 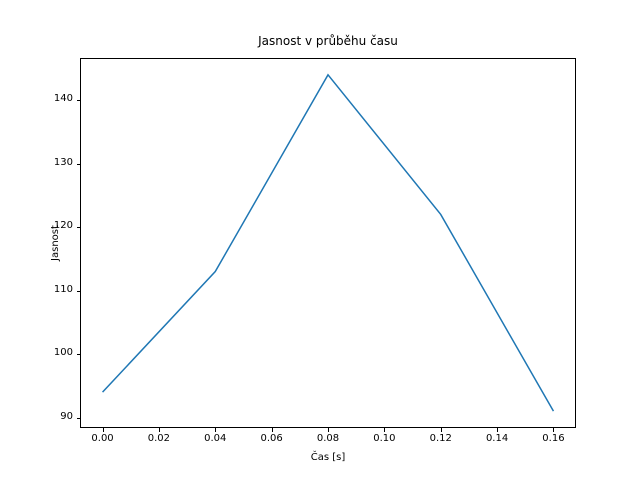 I want to click on x-tick-label: 0.14, so click(x=497, y=438).